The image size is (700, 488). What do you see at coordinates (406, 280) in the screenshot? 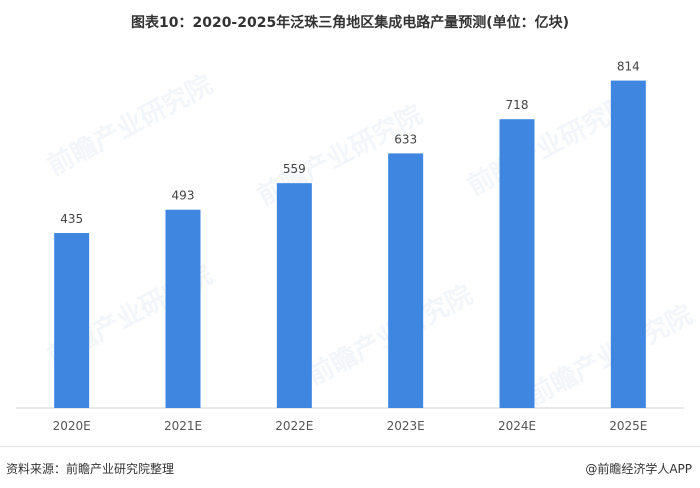
I see `bar-2023E` at bounding box center [406, 280].